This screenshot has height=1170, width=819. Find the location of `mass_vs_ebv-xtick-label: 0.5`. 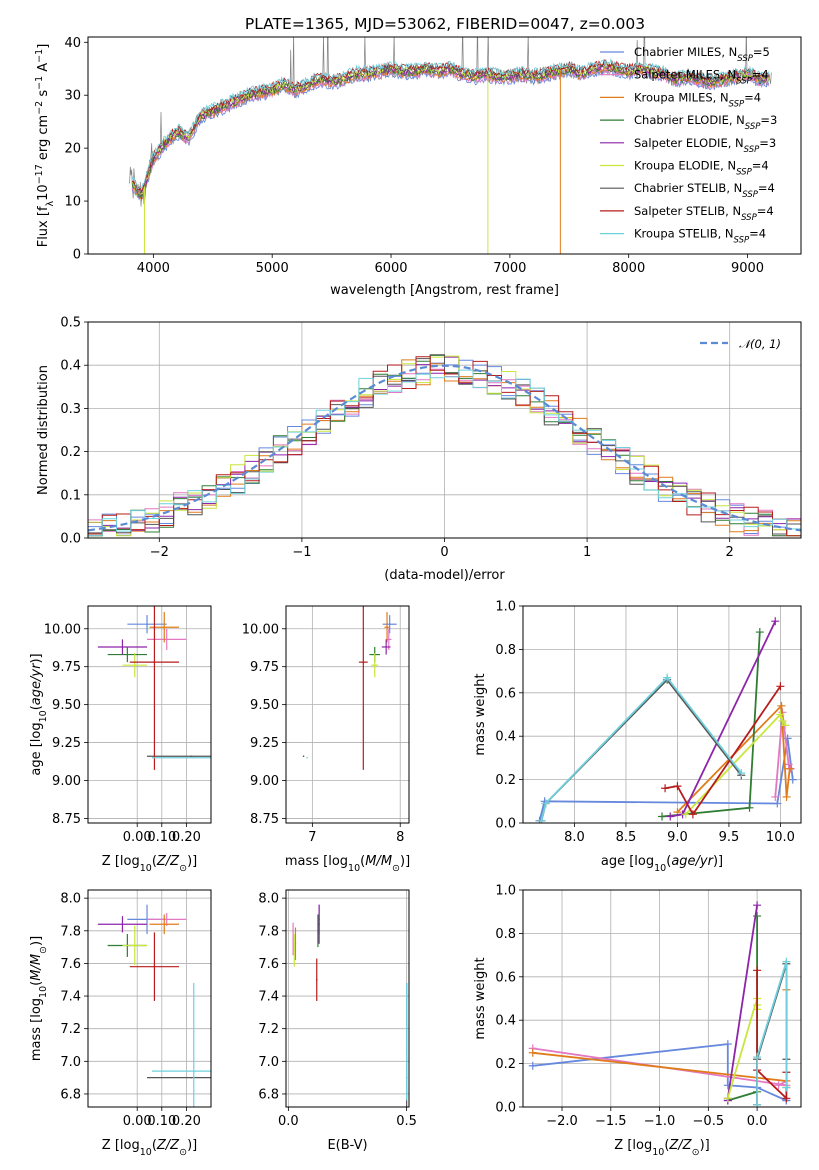

mass_vs_ebv-xtick-label: 0.5 is located at coordinates (406, 1121).